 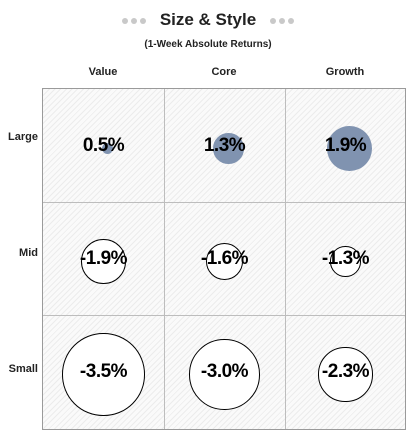 I want to click on grid-cell-mid-growth: -1.3%, so click(x=345, y=258).